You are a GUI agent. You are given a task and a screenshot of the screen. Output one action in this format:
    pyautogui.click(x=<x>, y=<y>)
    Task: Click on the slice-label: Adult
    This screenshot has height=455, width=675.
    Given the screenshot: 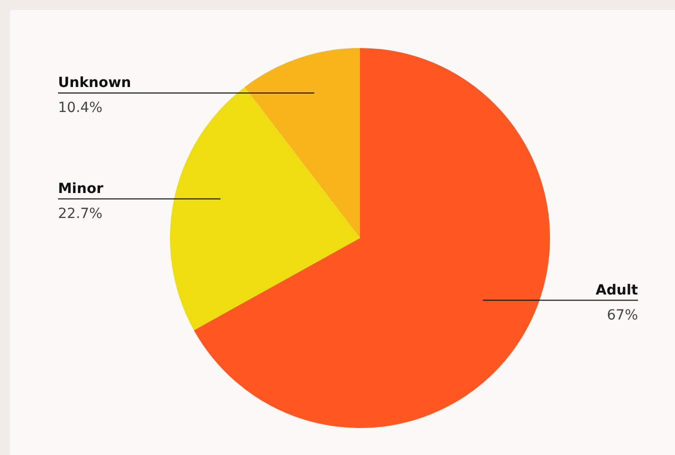 What is the action you would take?
    pyautogui.click(x=617, y=290)
    